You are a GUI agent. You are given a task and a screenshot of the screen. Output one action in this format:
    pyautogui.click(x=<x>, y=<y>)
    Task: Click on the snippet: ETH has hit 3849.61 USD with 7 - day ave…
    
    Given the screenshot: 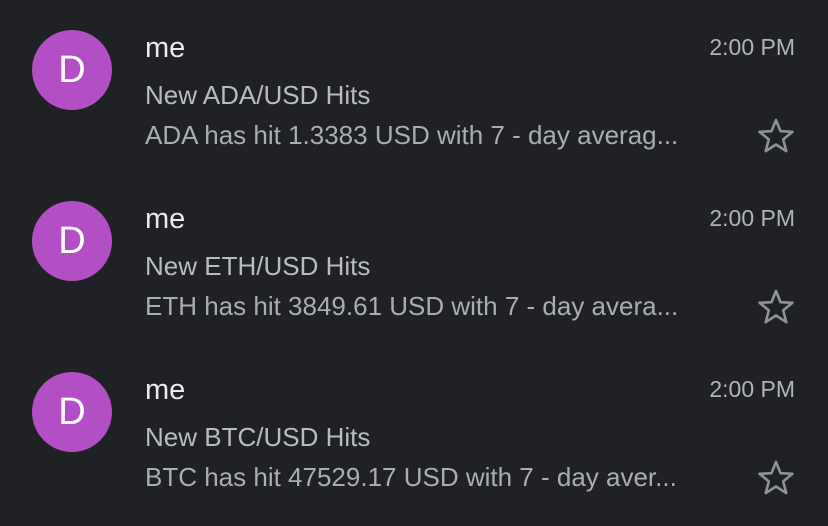 What is the action you would take?
    pyautogui.click(x=412, y=306)
    